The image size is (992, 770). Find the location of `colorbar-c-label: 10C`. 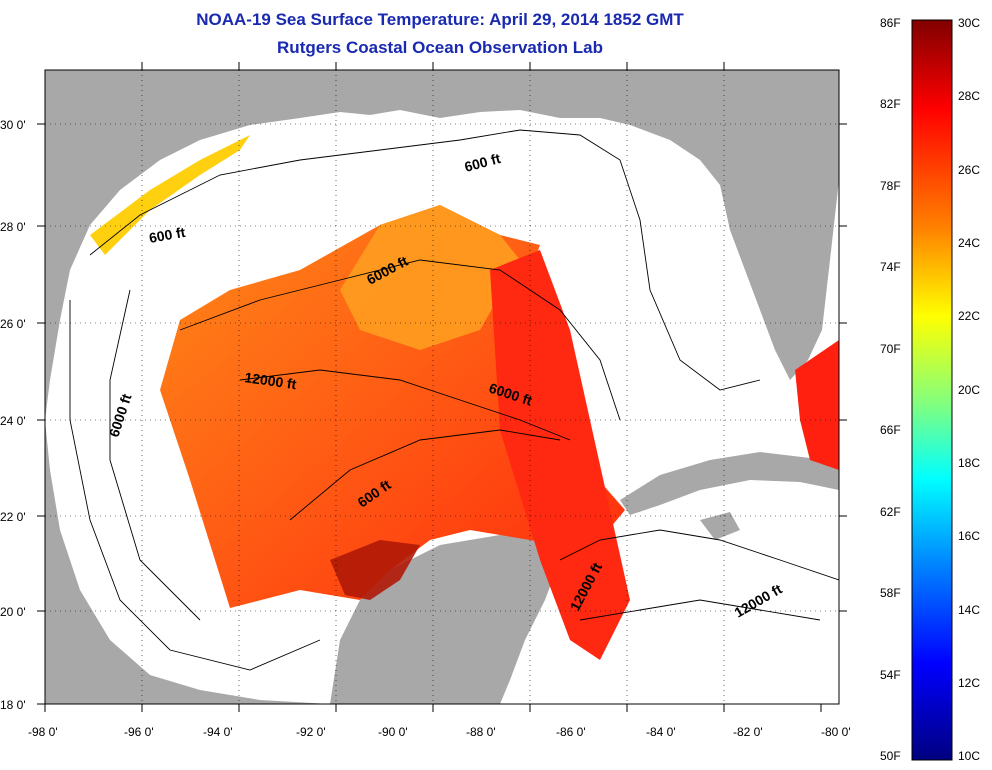

colorbar-c-label: 10C is located at coordinates (969, 756).